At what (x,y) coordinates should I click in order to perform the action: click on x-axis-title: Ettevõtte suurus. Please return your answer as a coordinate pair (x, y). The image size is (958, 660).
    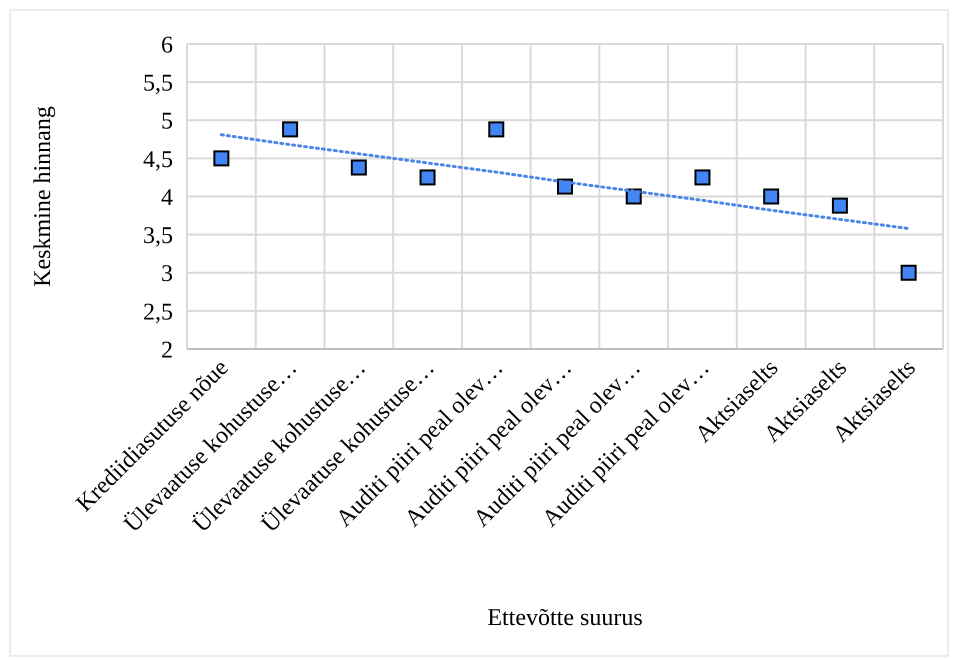
    Looking at the image, I should click on (565, 618).